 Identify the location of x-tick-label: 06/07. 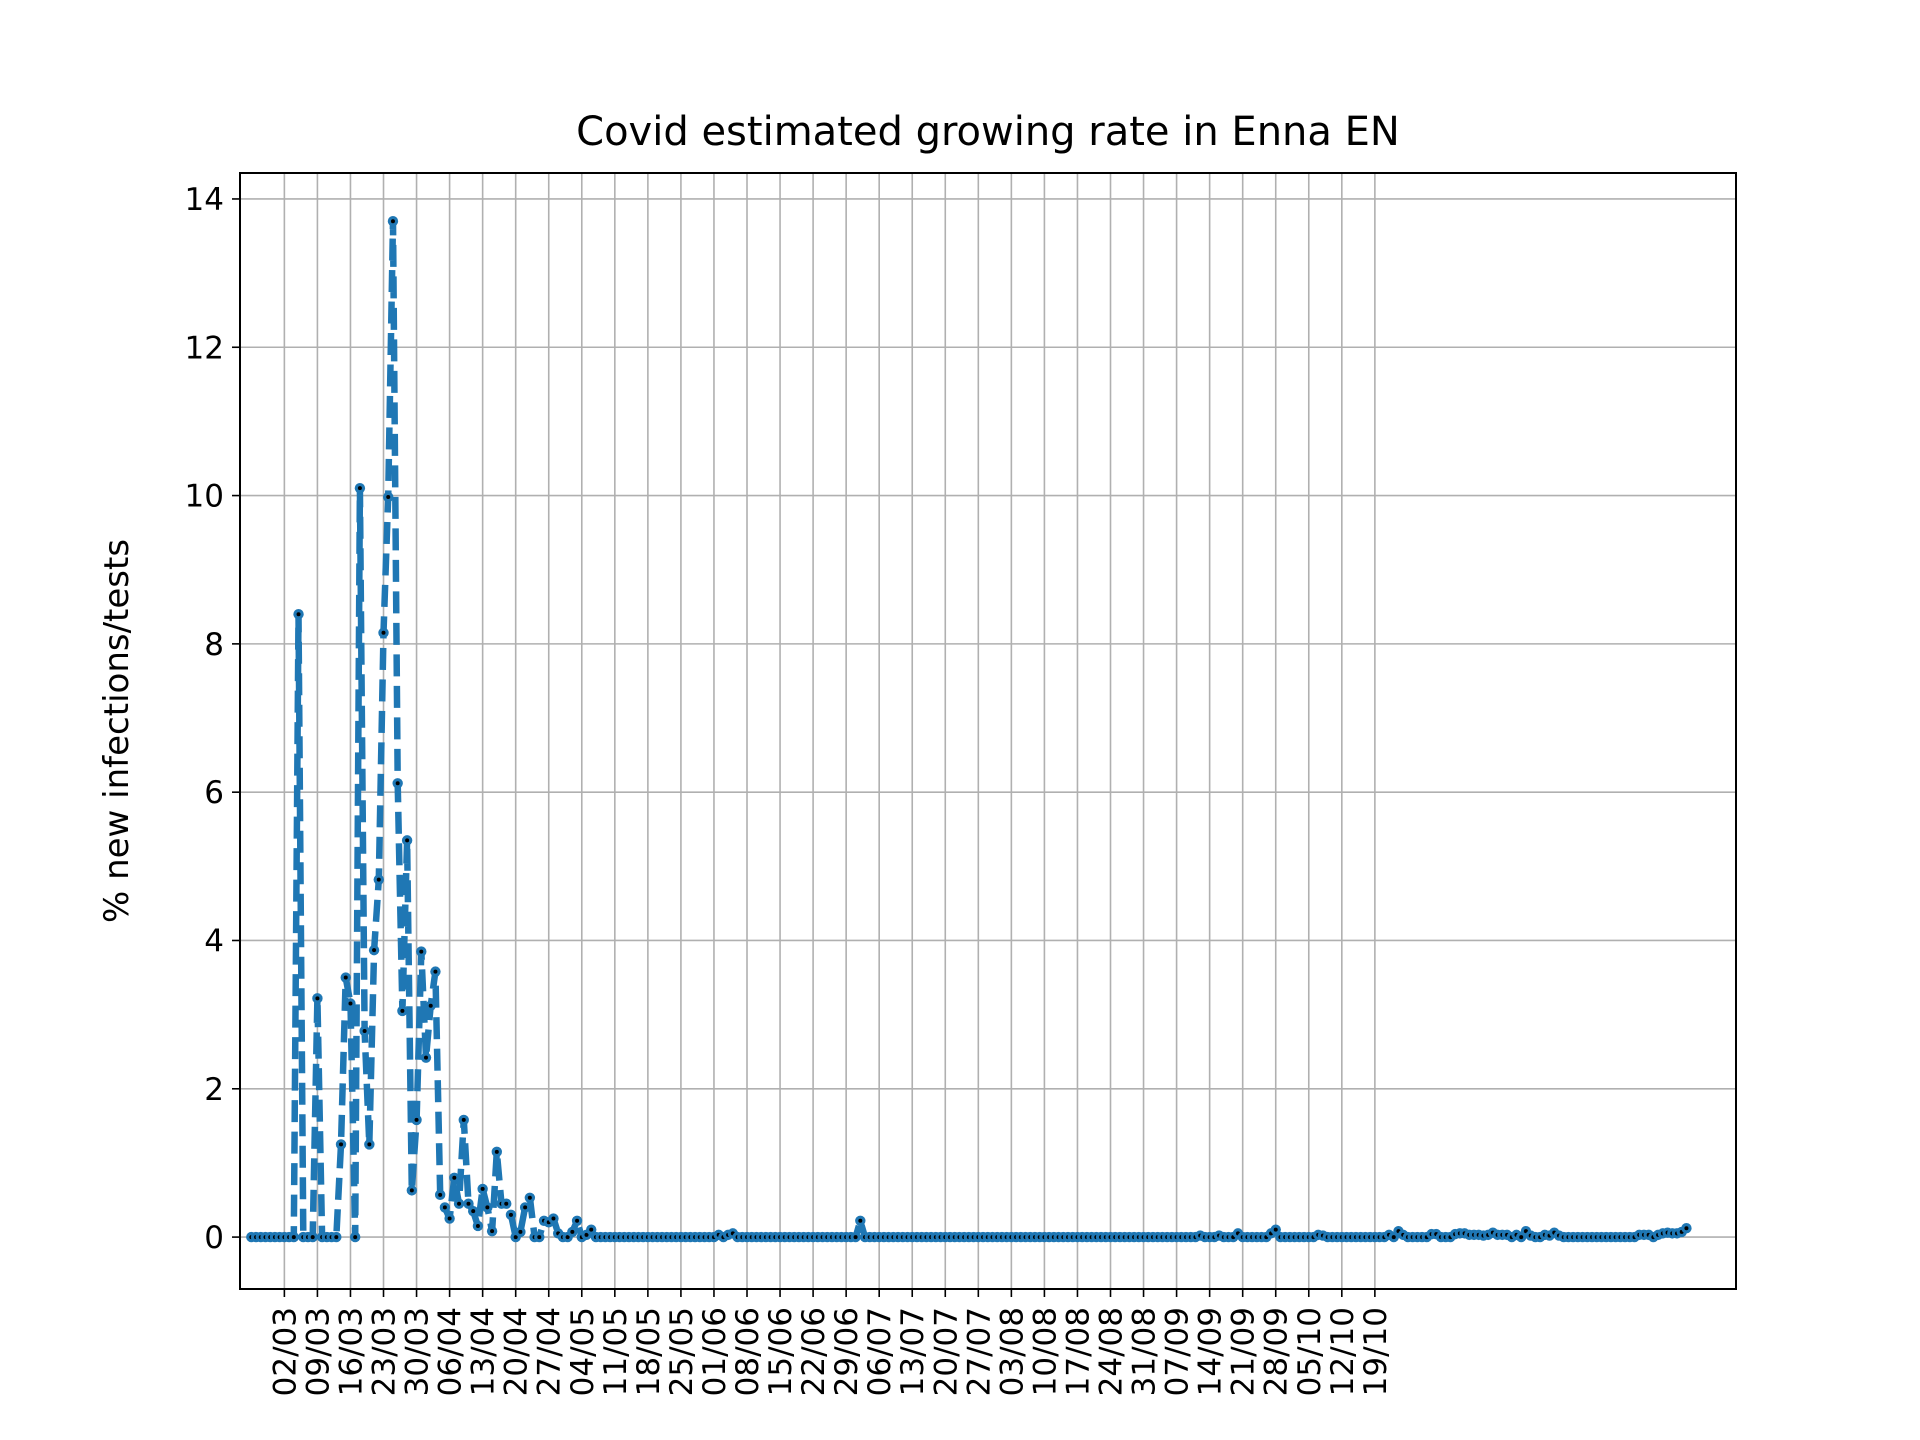
(880, 1351).